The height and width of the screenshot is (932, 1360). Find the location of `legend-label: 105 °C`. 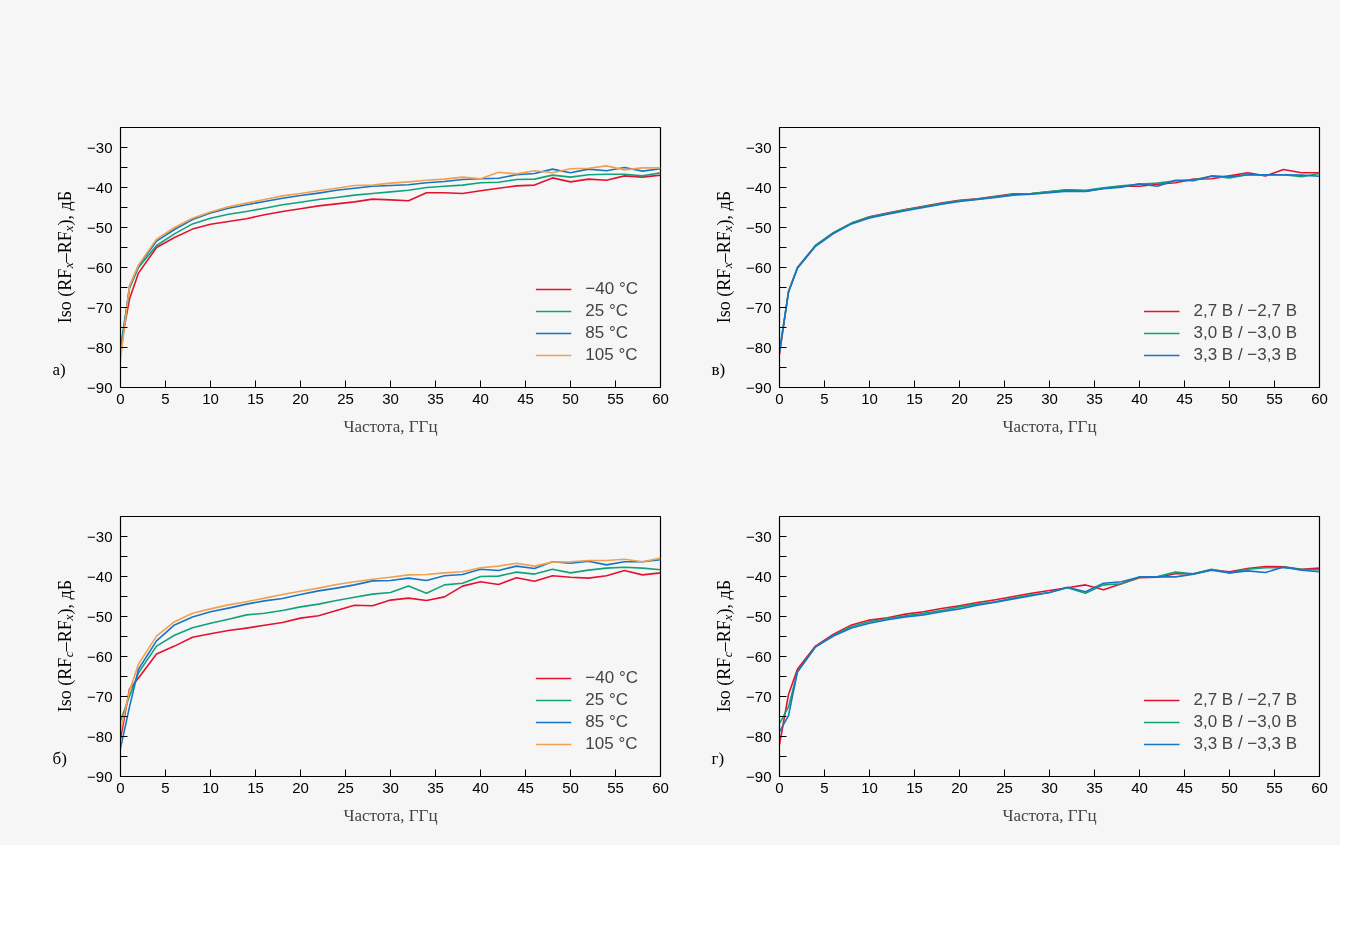

legend-label: 105 °C is located at coordinates (611, 744).